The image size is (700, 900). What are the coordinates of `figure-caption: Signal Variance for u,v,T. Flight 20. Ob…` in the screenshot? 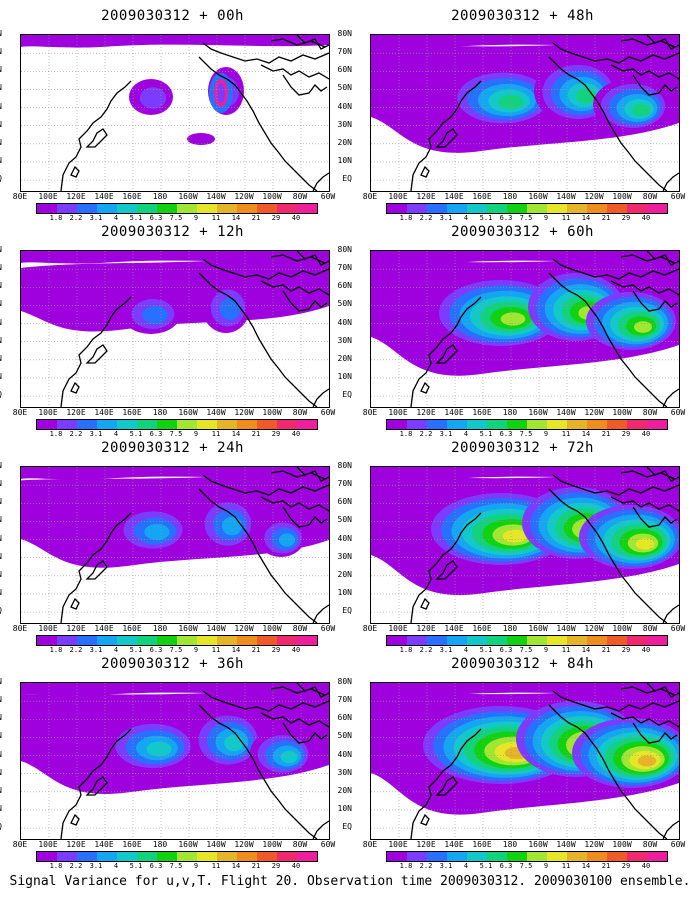 It's located at (350, 881).